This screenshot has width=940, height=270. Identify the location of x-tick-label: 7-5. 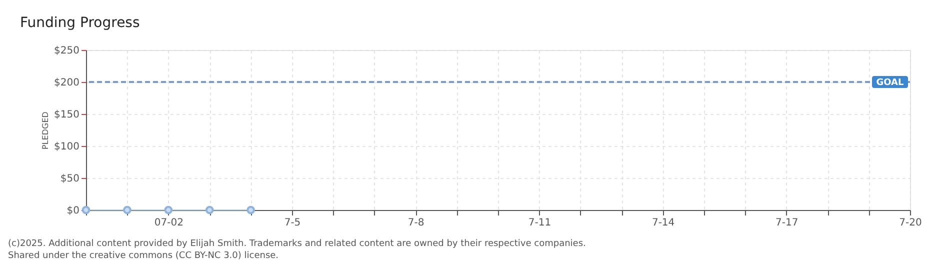
(292, 223).